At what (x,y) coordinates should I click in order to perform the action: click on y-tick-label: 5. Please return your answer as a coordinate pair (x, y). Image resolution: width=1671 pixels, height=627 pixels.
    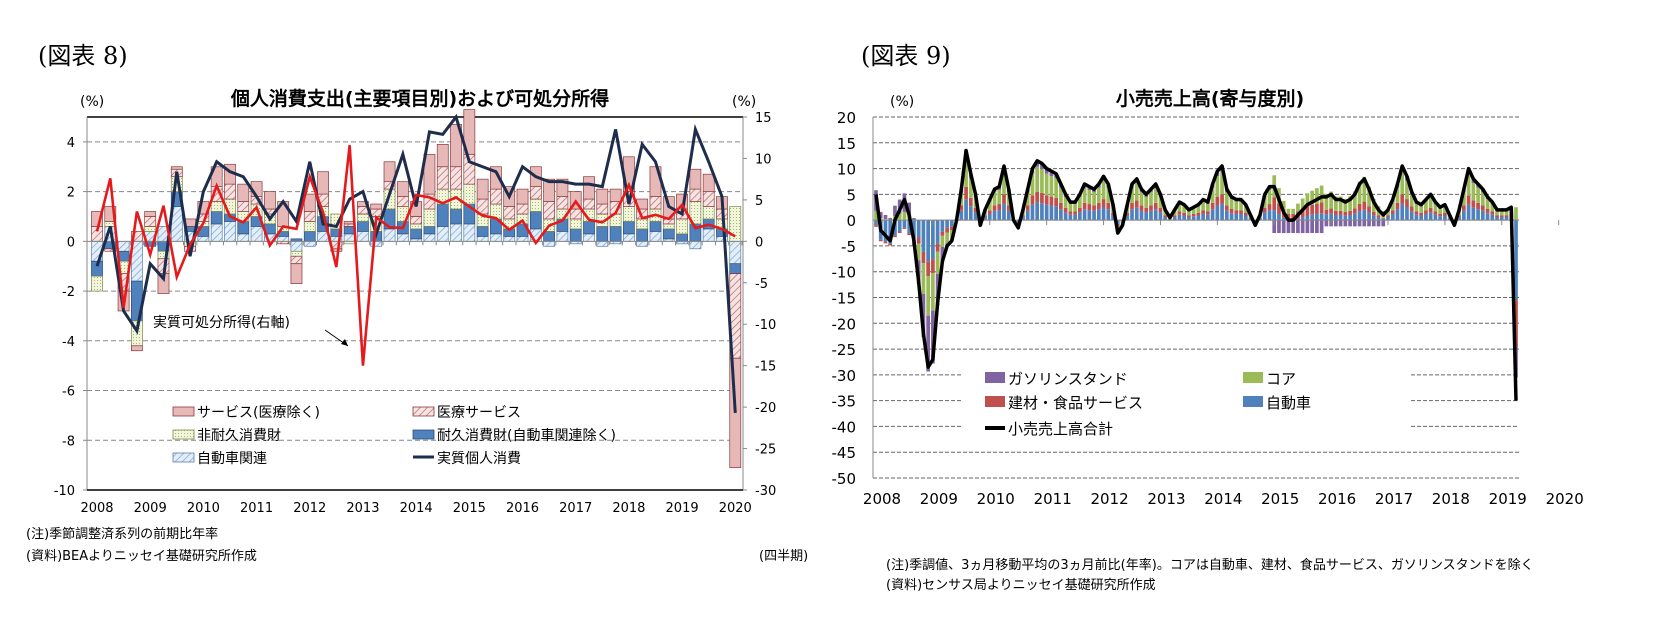
    Looking at the image, I should click on (851, 195).